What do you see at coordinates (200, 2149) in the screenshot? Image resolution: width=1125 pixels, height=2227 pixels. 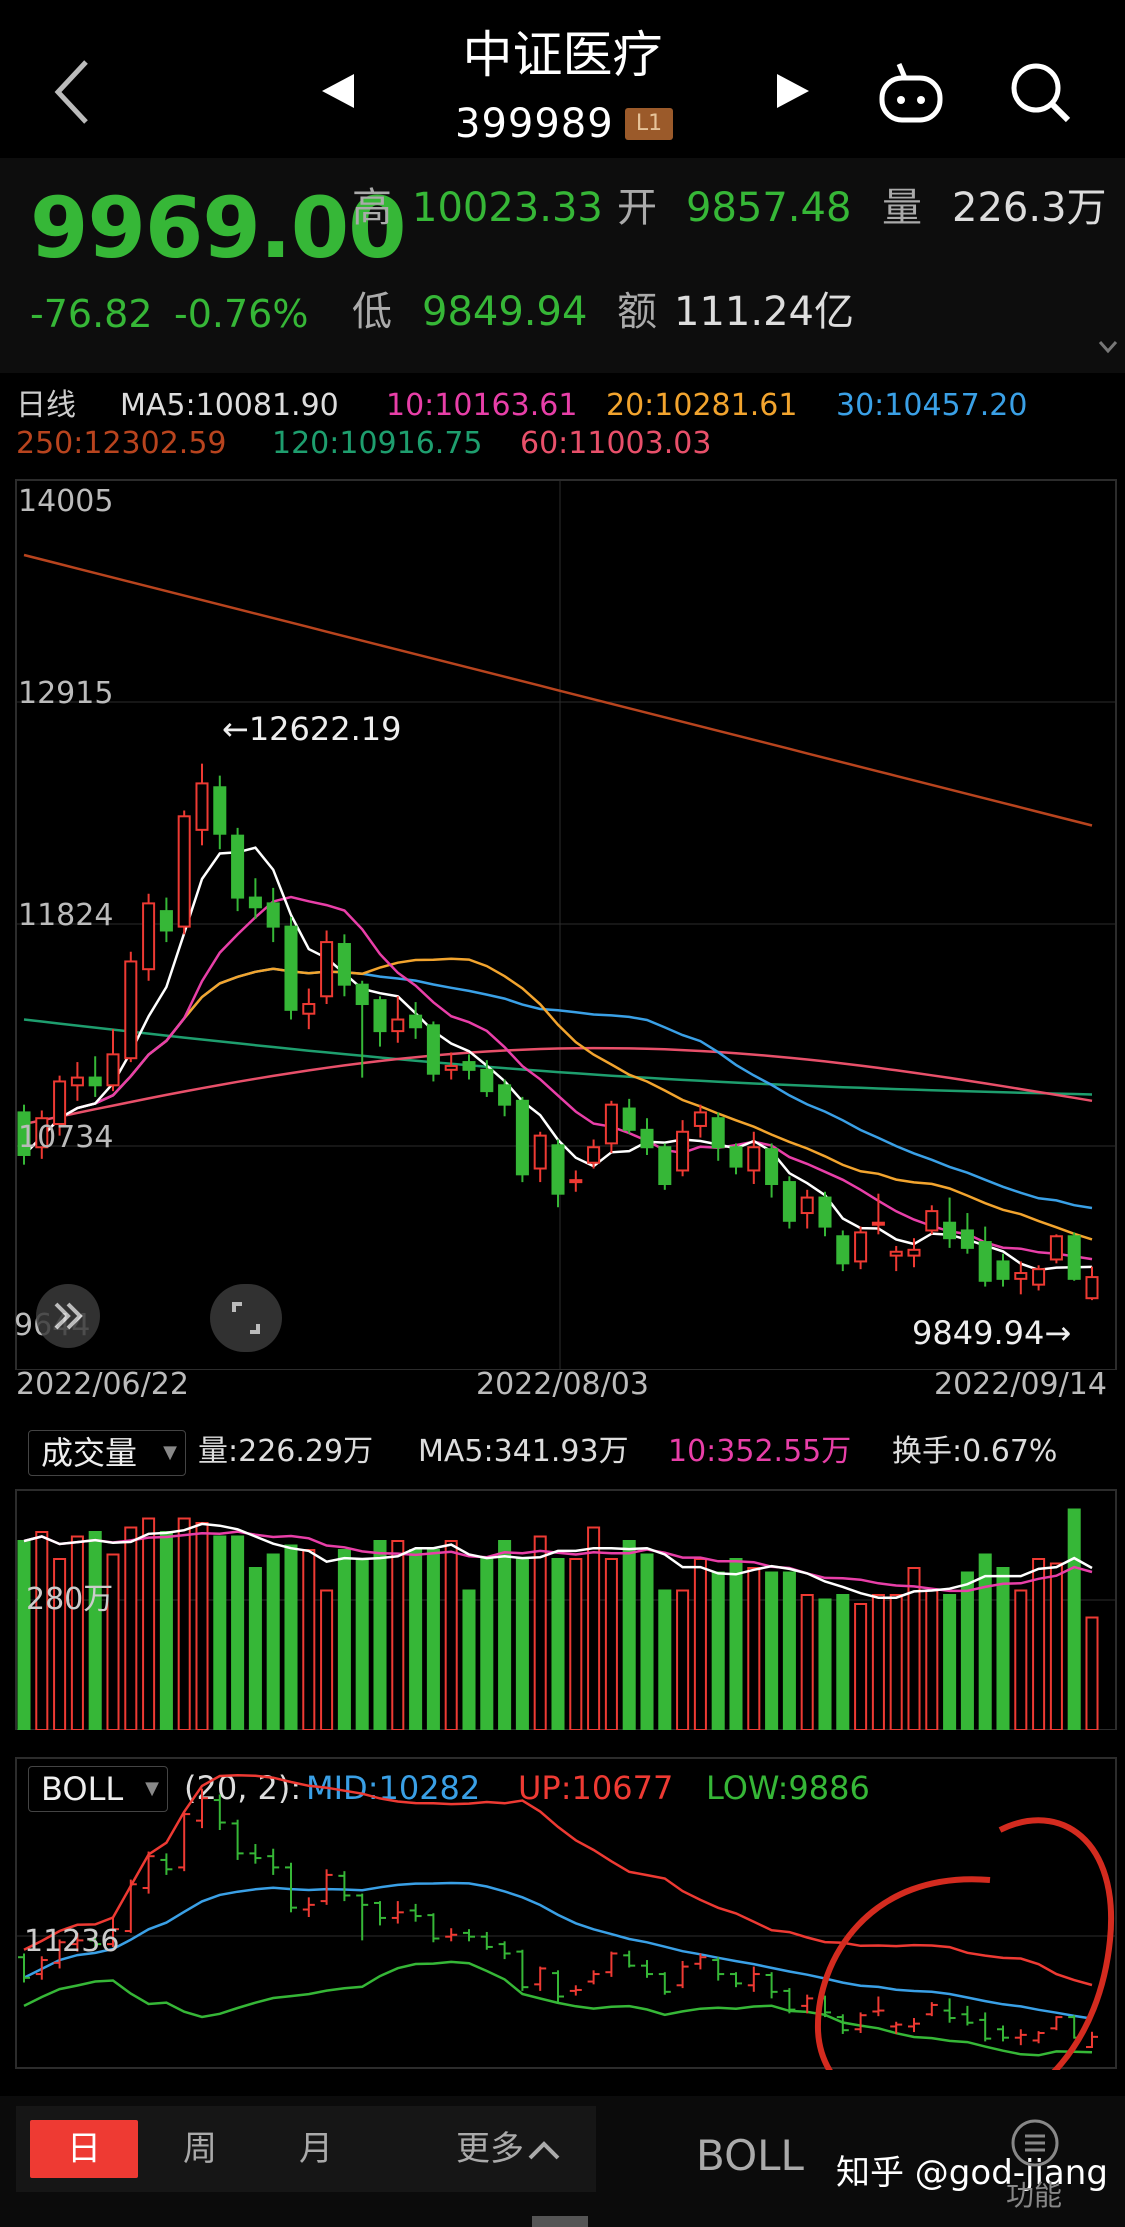 I see `tab-week: 周` at bounding box center [200, 2149].